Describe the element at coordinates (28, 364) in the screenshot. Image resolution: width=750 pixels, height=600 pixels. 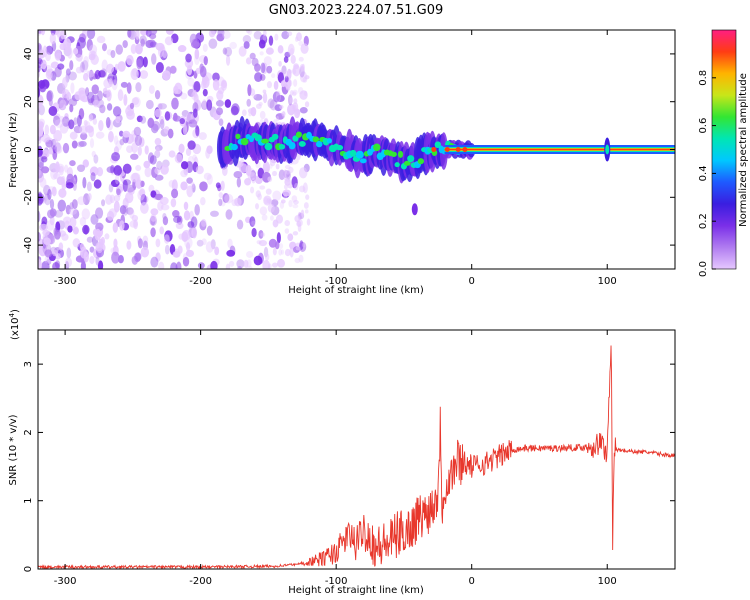
I see `snr-y-tick-label: 3` at that location.